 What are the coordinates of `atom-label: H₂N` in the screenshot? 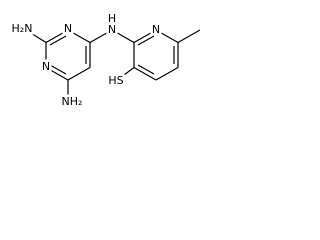 It's located at (22, 28).